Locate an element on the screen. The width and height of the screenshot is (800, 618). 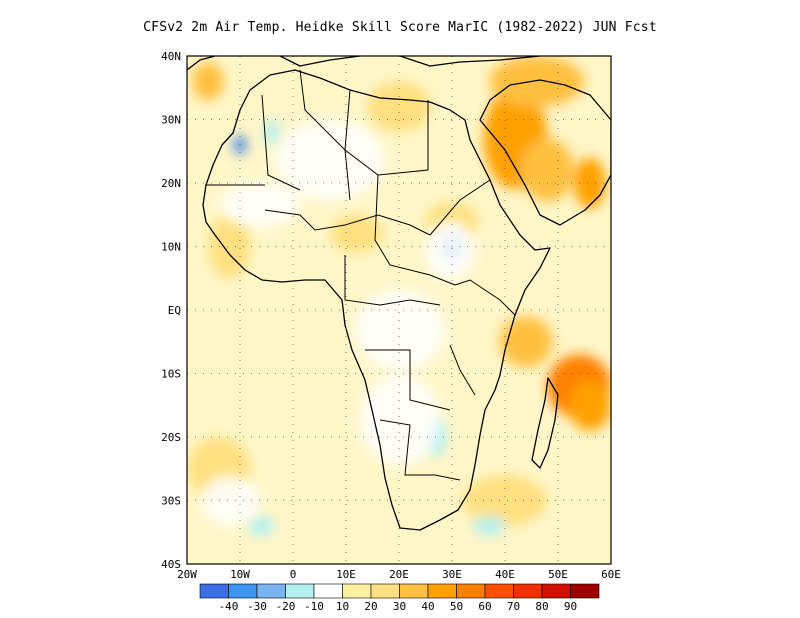
colorbar-label-2: -20 is located at coordinates (286, 606).